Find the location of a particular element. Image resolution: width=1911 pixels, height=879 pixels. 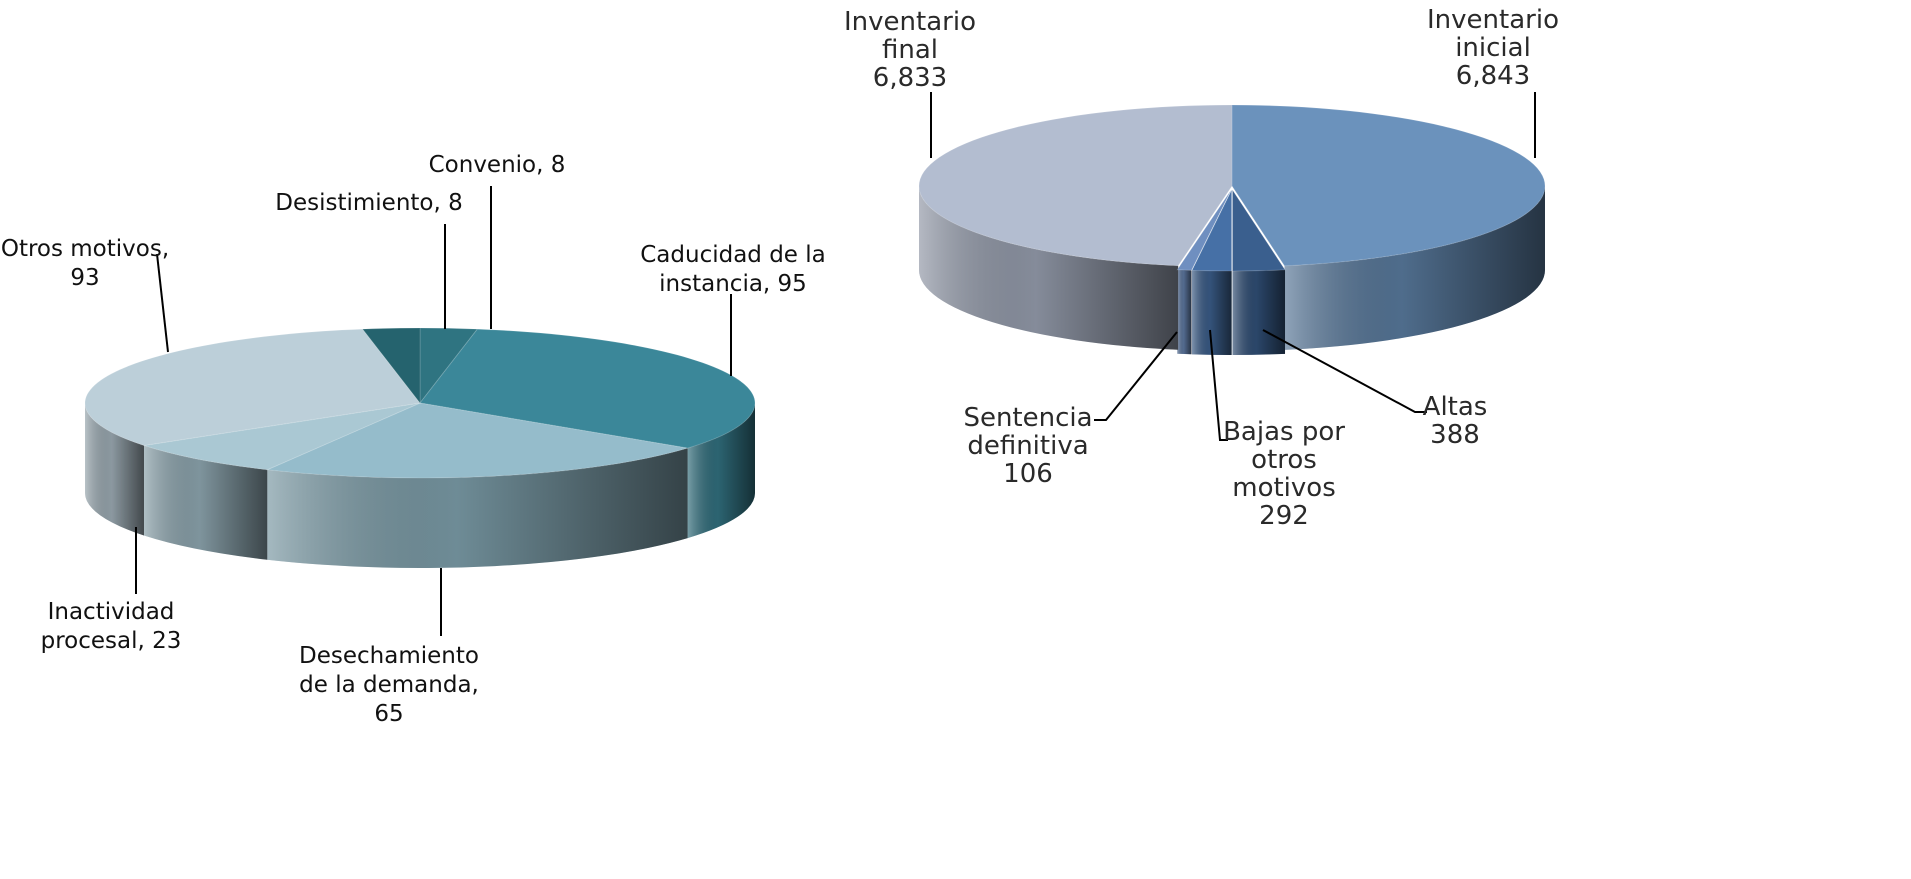

pie-side-shade-inventario-inicial is located at coordinates (1414, 268).